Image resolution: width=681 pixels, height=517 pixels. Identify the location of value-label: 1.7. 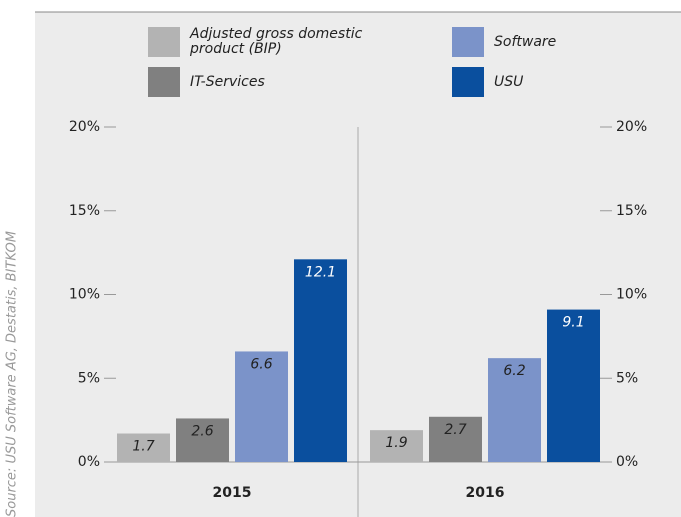
(143, 447).